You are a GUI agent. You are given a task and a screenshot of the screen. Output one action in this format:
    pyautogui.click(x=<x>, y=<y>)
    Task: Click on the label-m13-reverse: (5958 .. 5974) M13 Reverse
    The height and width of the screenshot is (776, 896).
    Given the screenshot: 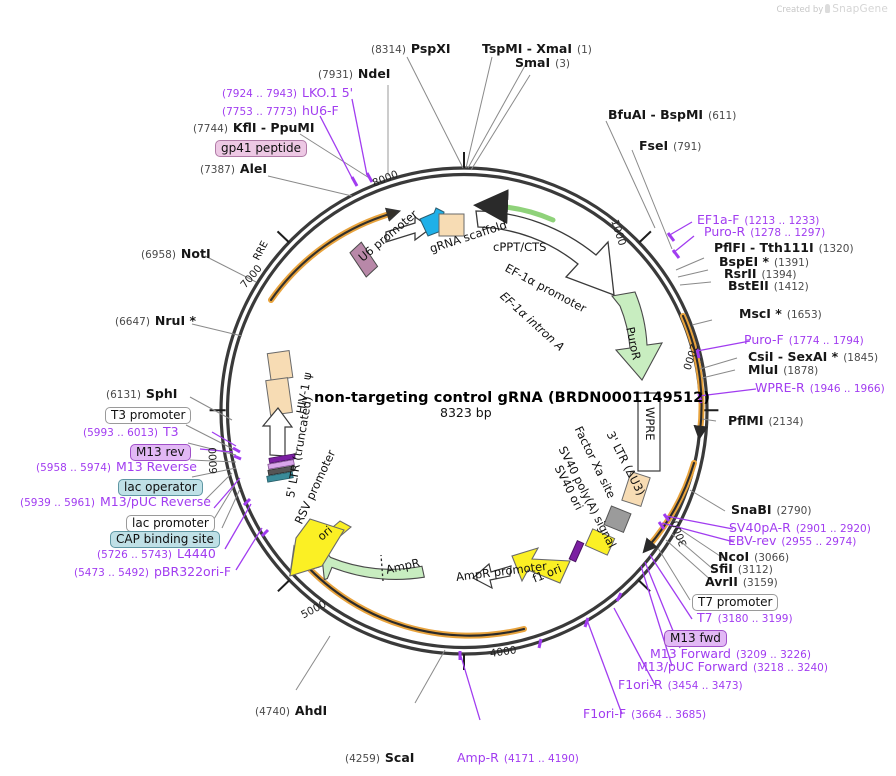 What is the action you would take?
    pyautogui.click(x=116, y=466)
    